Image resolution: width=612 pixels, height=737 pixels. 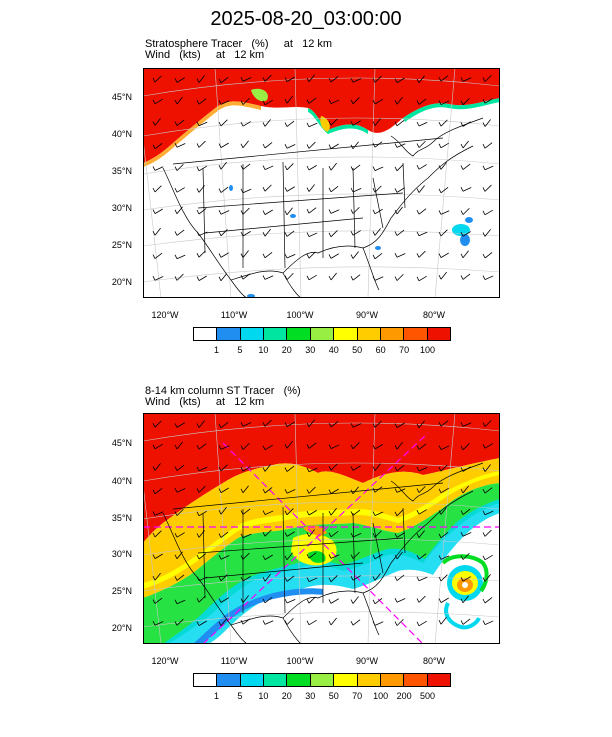 What do you see at coordinates (205, 55) in the screenshot?
I see `top-panel-subtitle: Wind (kts) at 12 km` at bounding box center [205, 55].